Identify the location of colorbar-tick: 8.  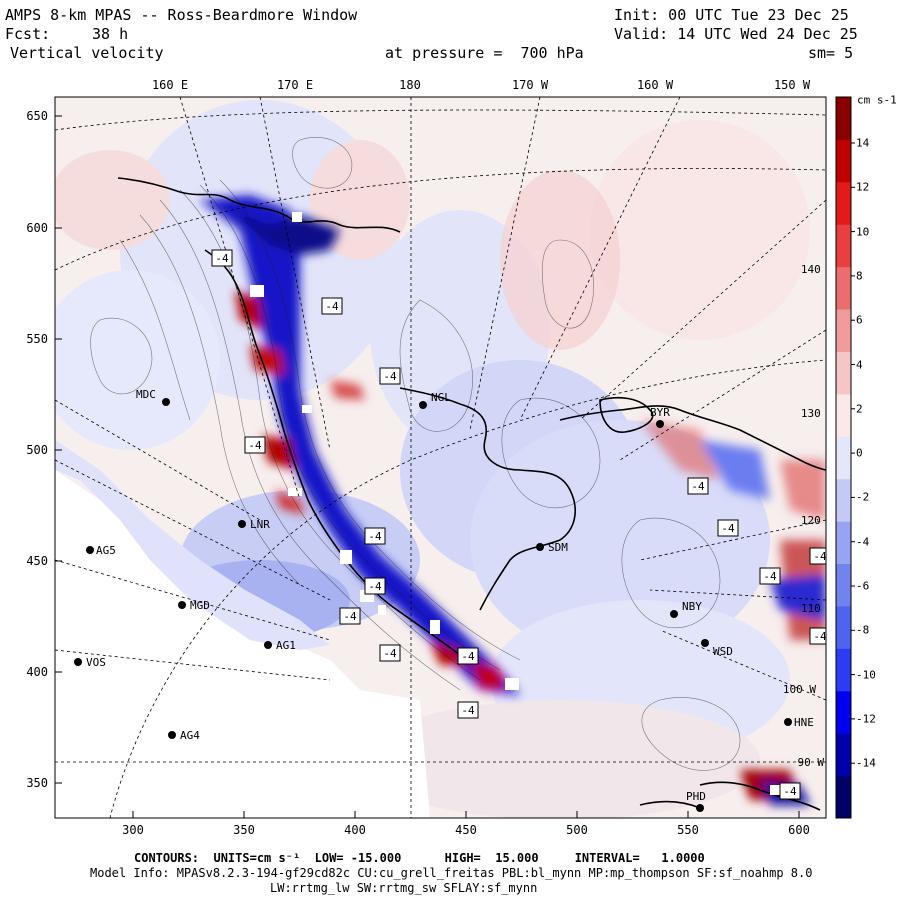
(859, 276).